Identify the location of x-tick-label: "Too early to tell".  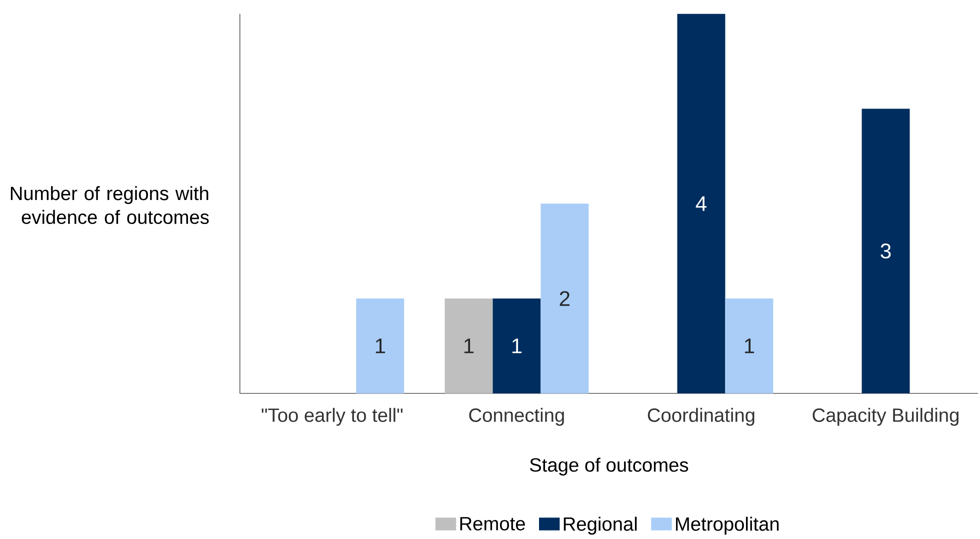
(332, 417).